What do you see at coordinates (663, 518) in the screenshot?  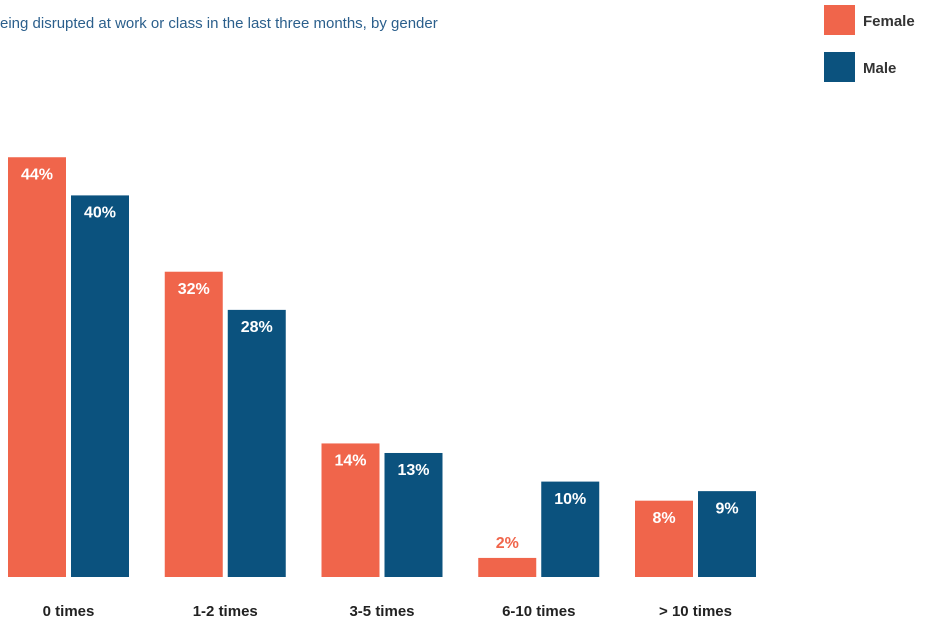 I see `value-label: 8%` at bounding box center [663, 518].